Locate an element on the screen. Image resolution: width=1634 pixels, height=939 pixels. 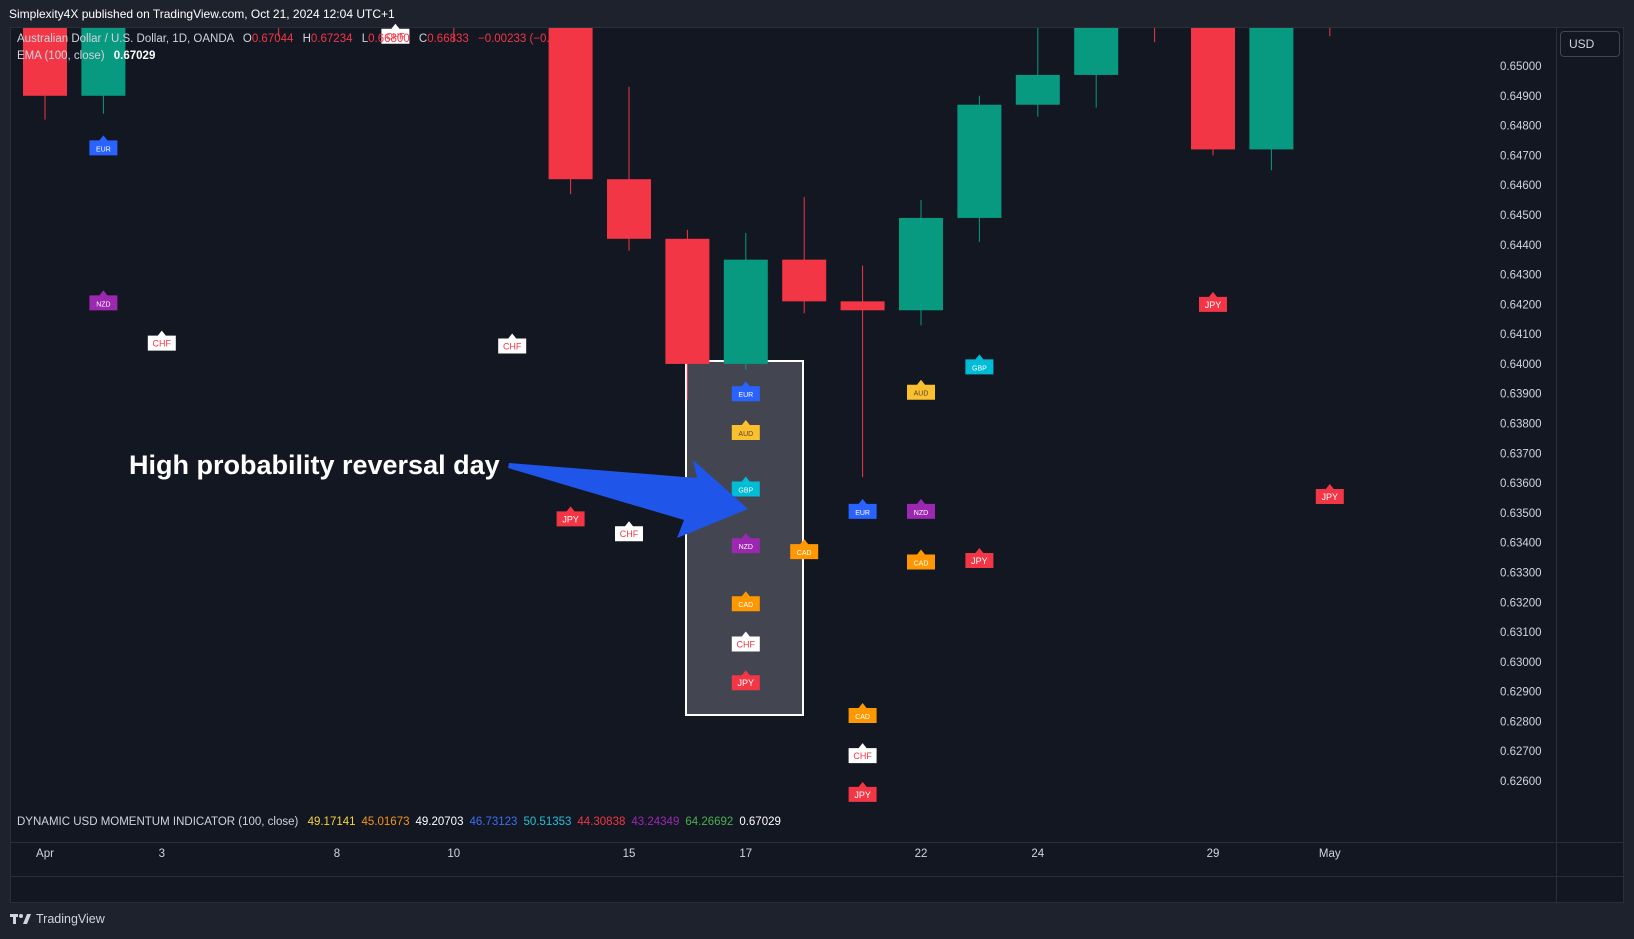
price-axis-label: 0.63100 is located at coordinates (1521, 633).